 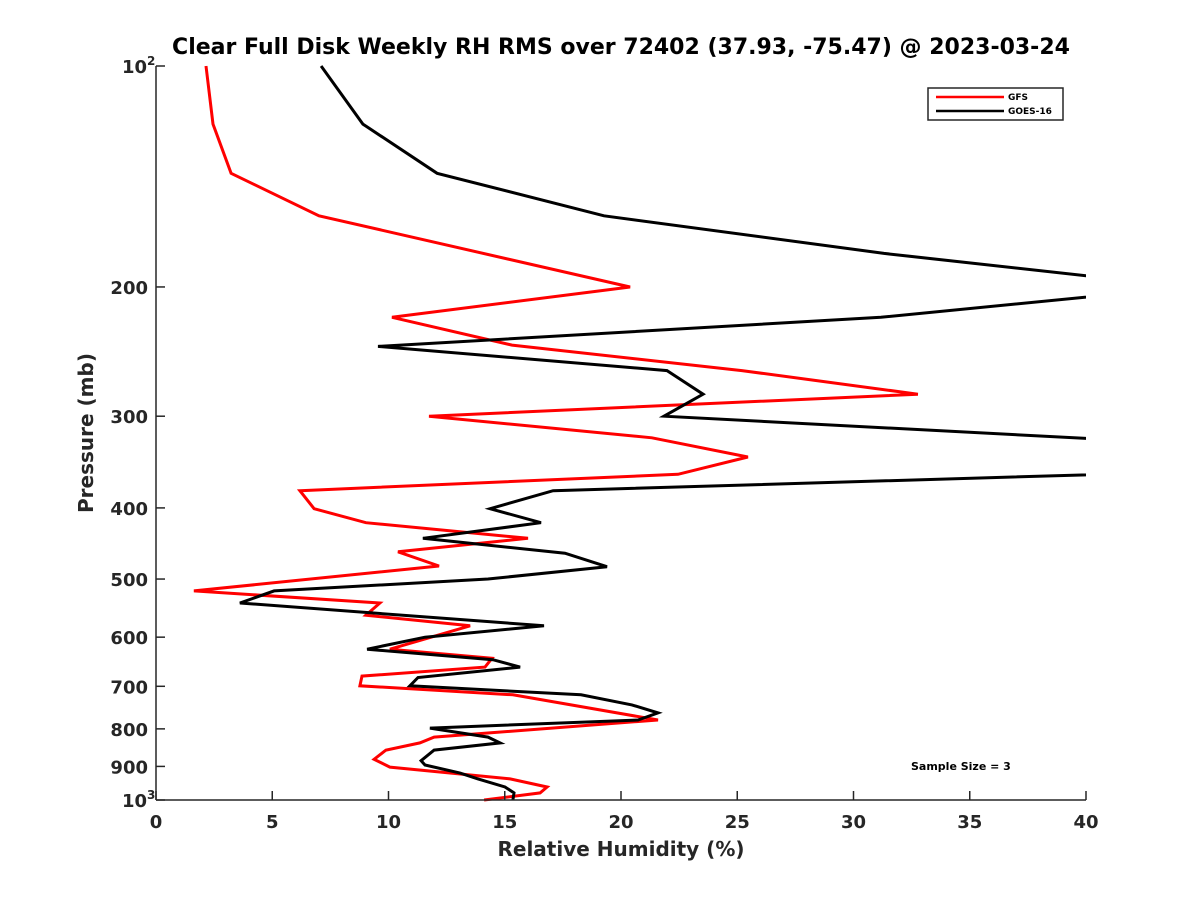 What do you see at coordinates (388, 822) in the screenshot?
I see `x-tick-label: 10` at bounding box center [388, 822].